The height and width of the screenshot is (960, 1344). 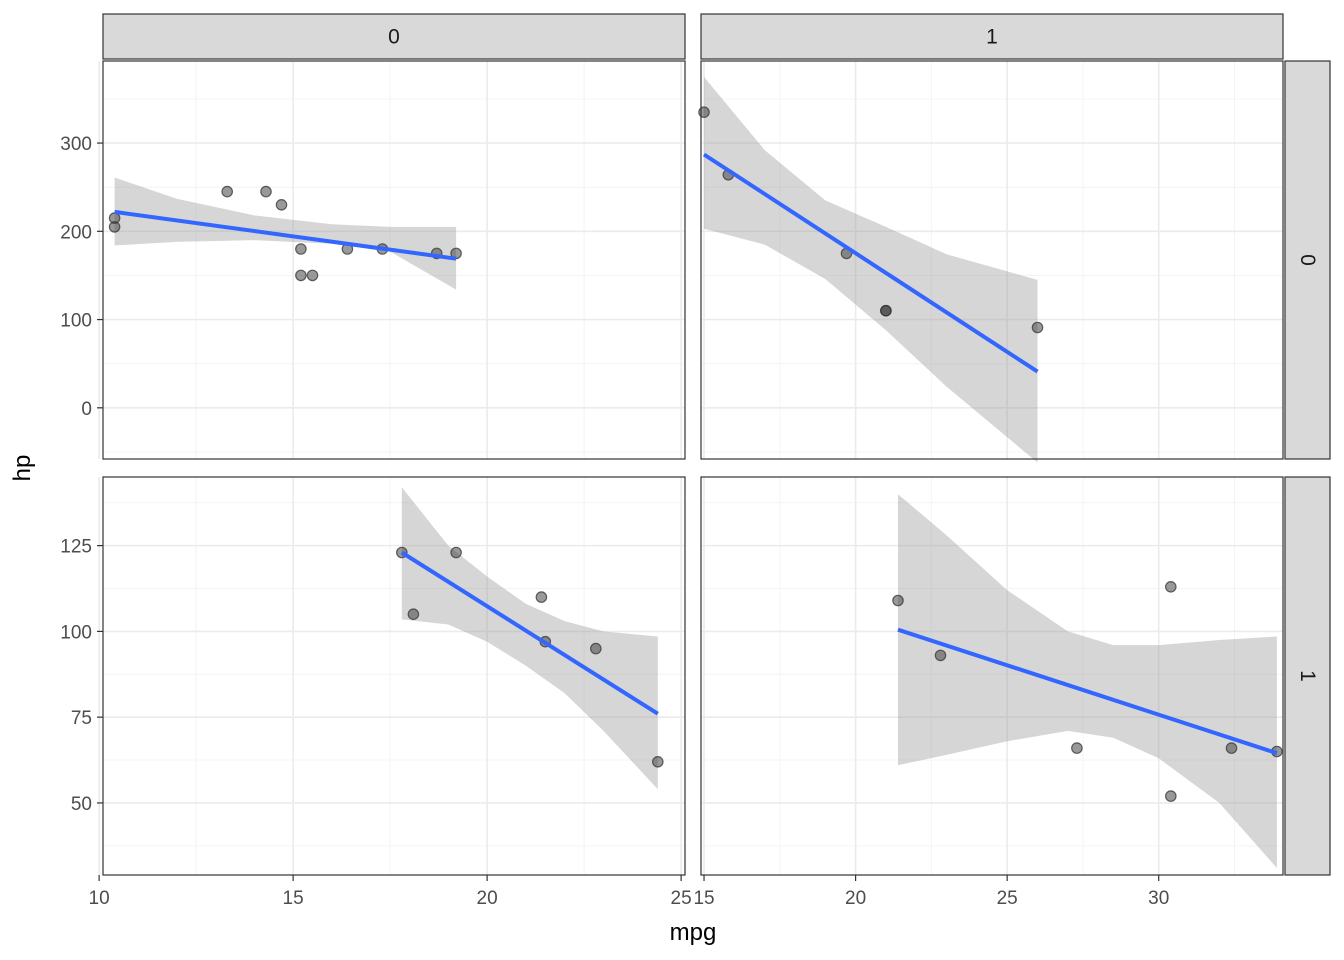 I want to click on column-facet-label: 0, so click(x=394, y=37).